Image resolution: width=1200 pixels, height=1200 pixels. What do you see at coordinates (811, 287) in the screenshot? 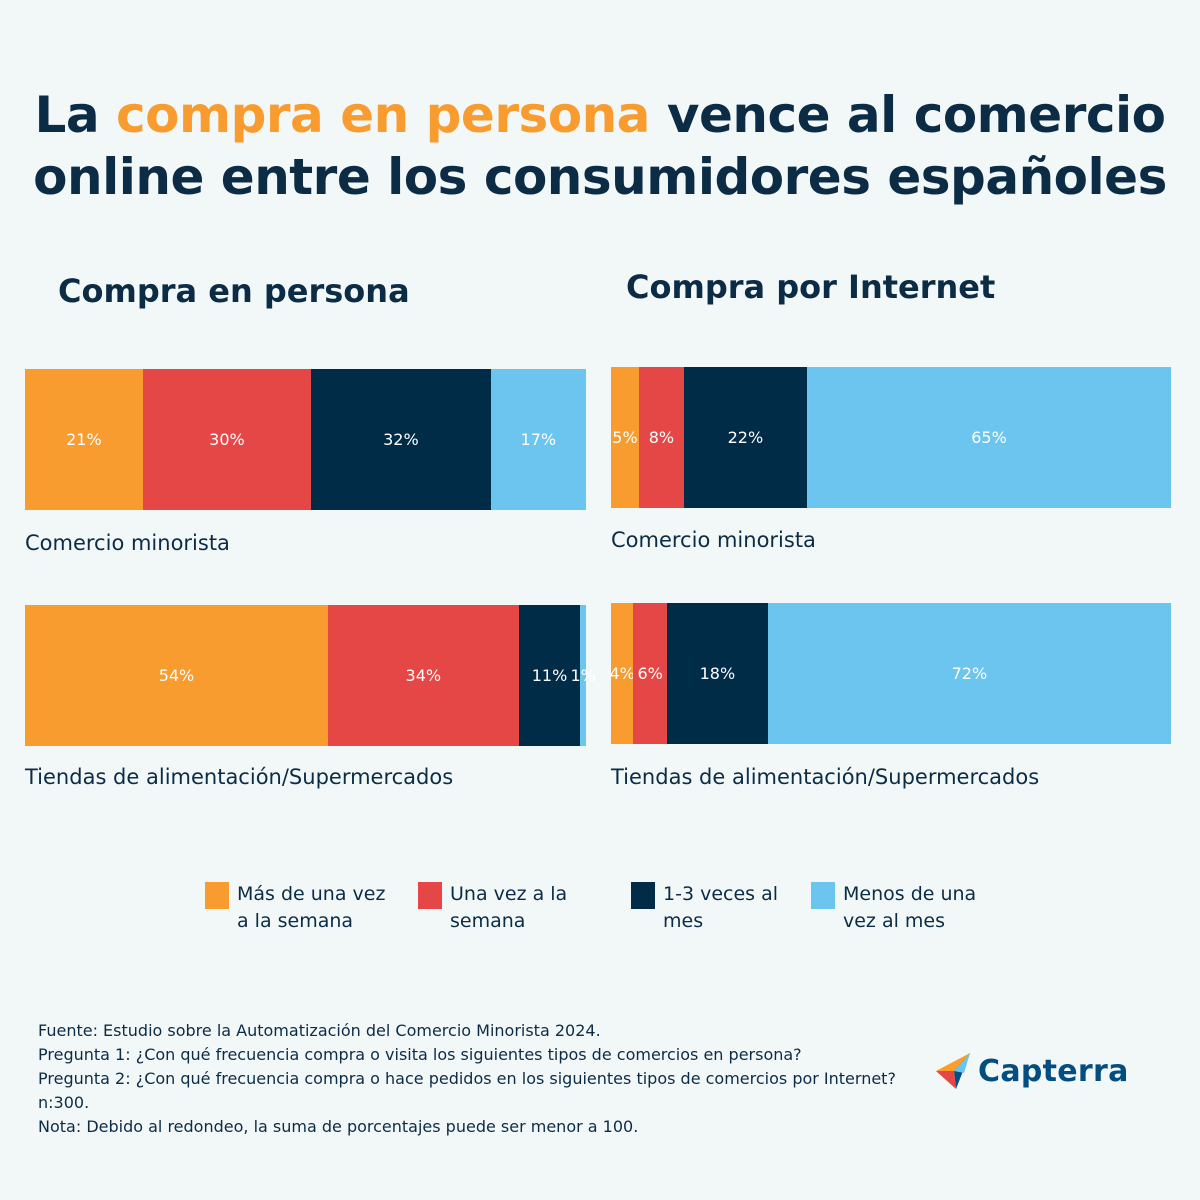
I see `section-title-online: Compra por Internet` at bounding box center [811, 287].